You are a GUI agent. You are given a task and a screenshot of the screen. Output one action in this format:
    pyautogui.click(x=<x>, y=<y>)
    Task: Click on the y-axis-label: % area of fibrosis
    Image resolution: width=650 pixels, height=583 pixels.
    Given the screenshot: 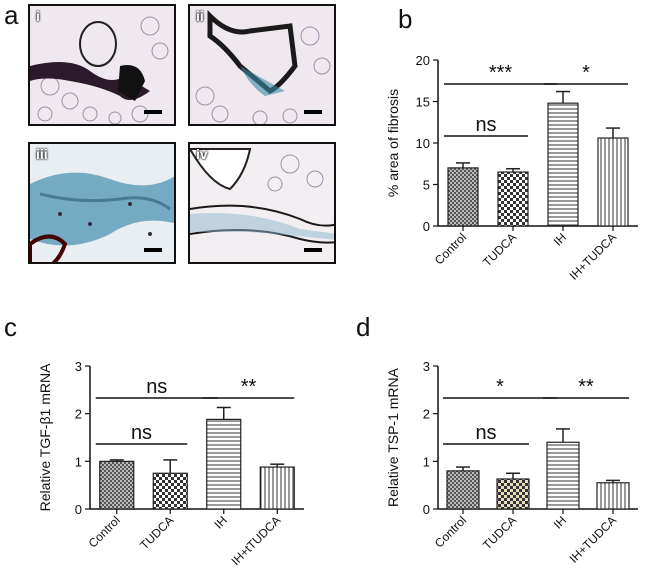 What is the action you would take?
    pyautogui.click(x=393, y=143)
    